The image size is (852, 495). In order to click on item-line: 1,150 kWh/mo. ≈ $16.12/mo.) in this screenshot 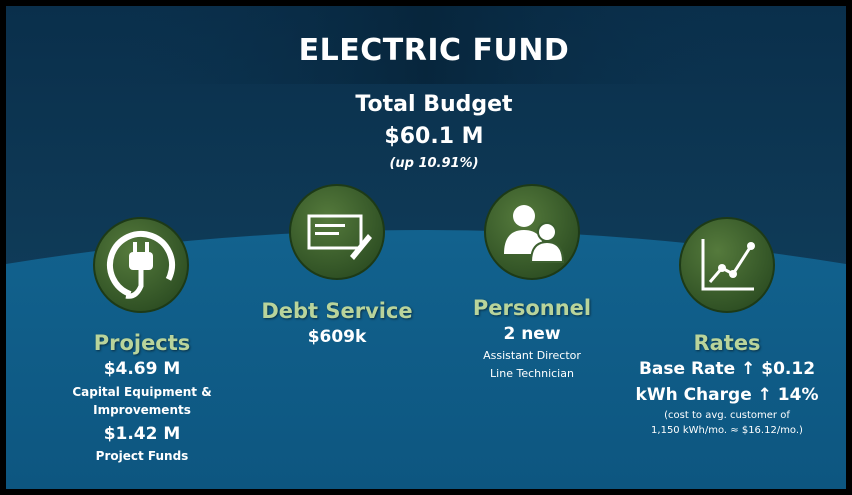, I will do `click(727, 430)`.